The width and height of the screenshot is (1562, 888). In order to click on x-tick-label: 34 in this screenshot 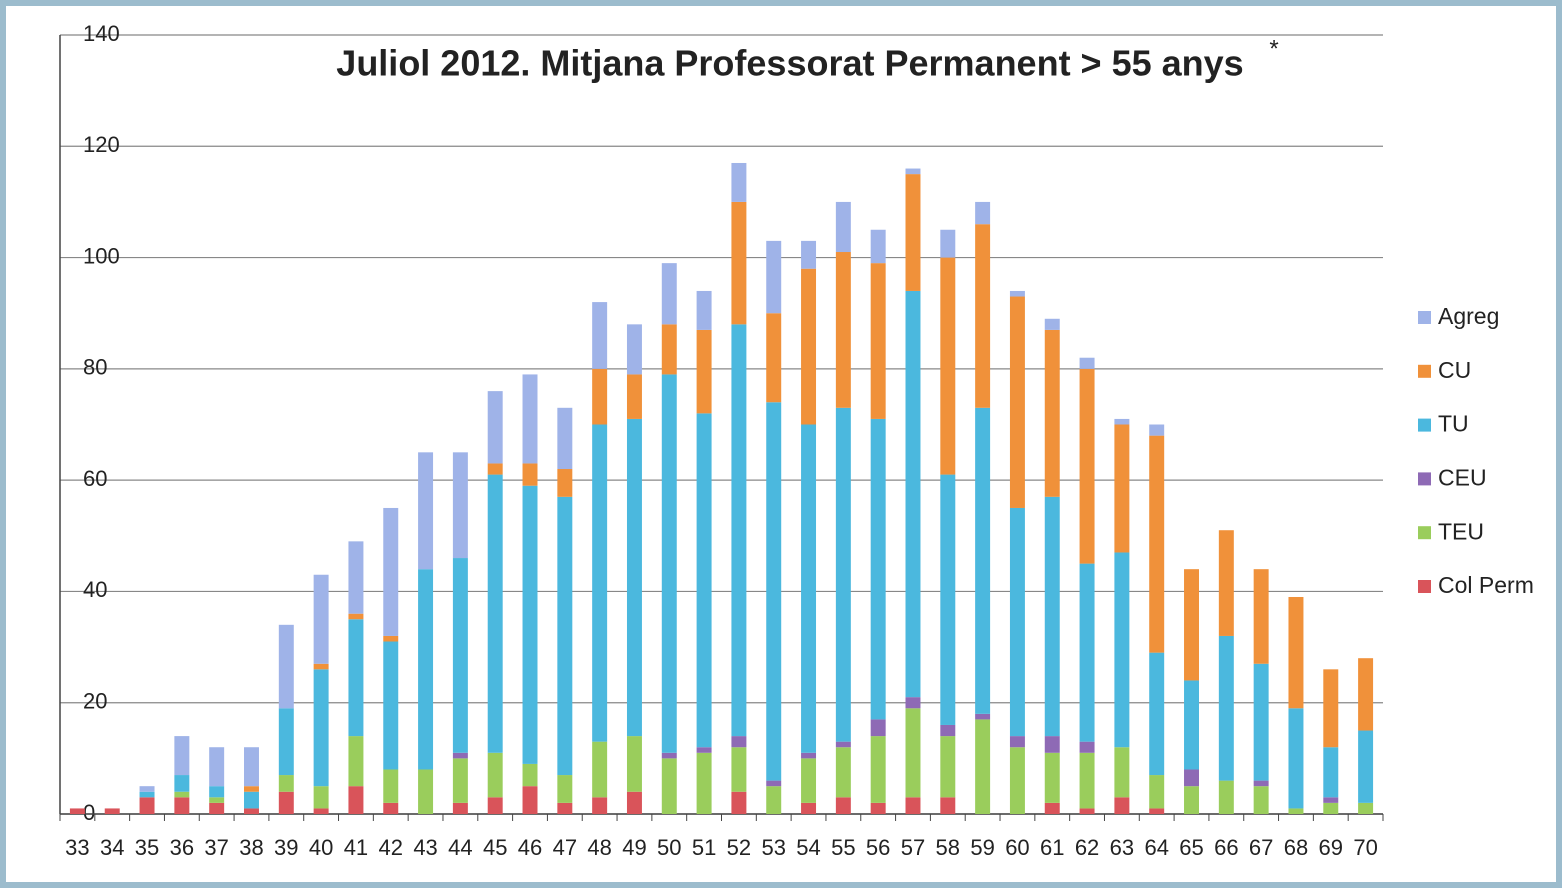, I will do `click(112, 847)`.